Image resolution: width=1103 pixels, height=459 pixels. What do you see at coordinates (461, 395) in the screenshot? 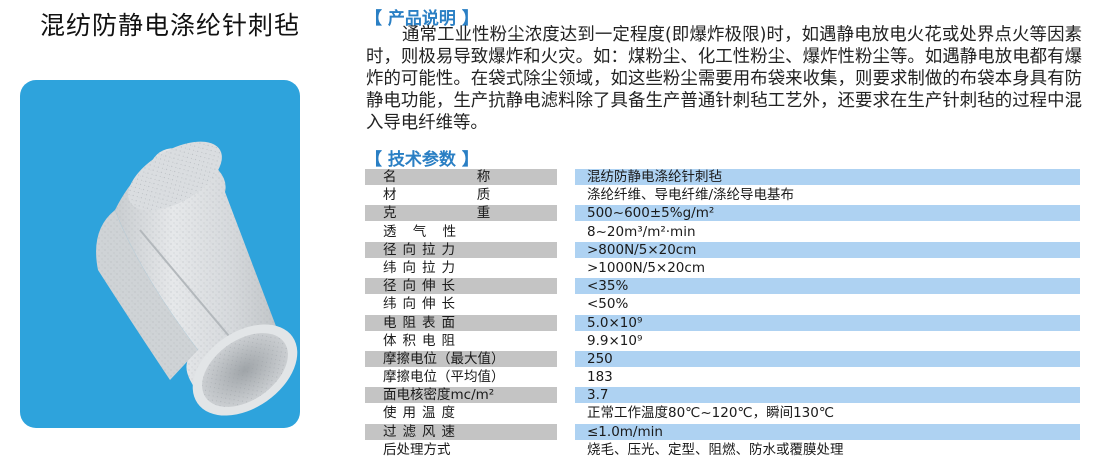
I see `spec-label: 面电核密度mc/m²` at bounding box center [461, 395].